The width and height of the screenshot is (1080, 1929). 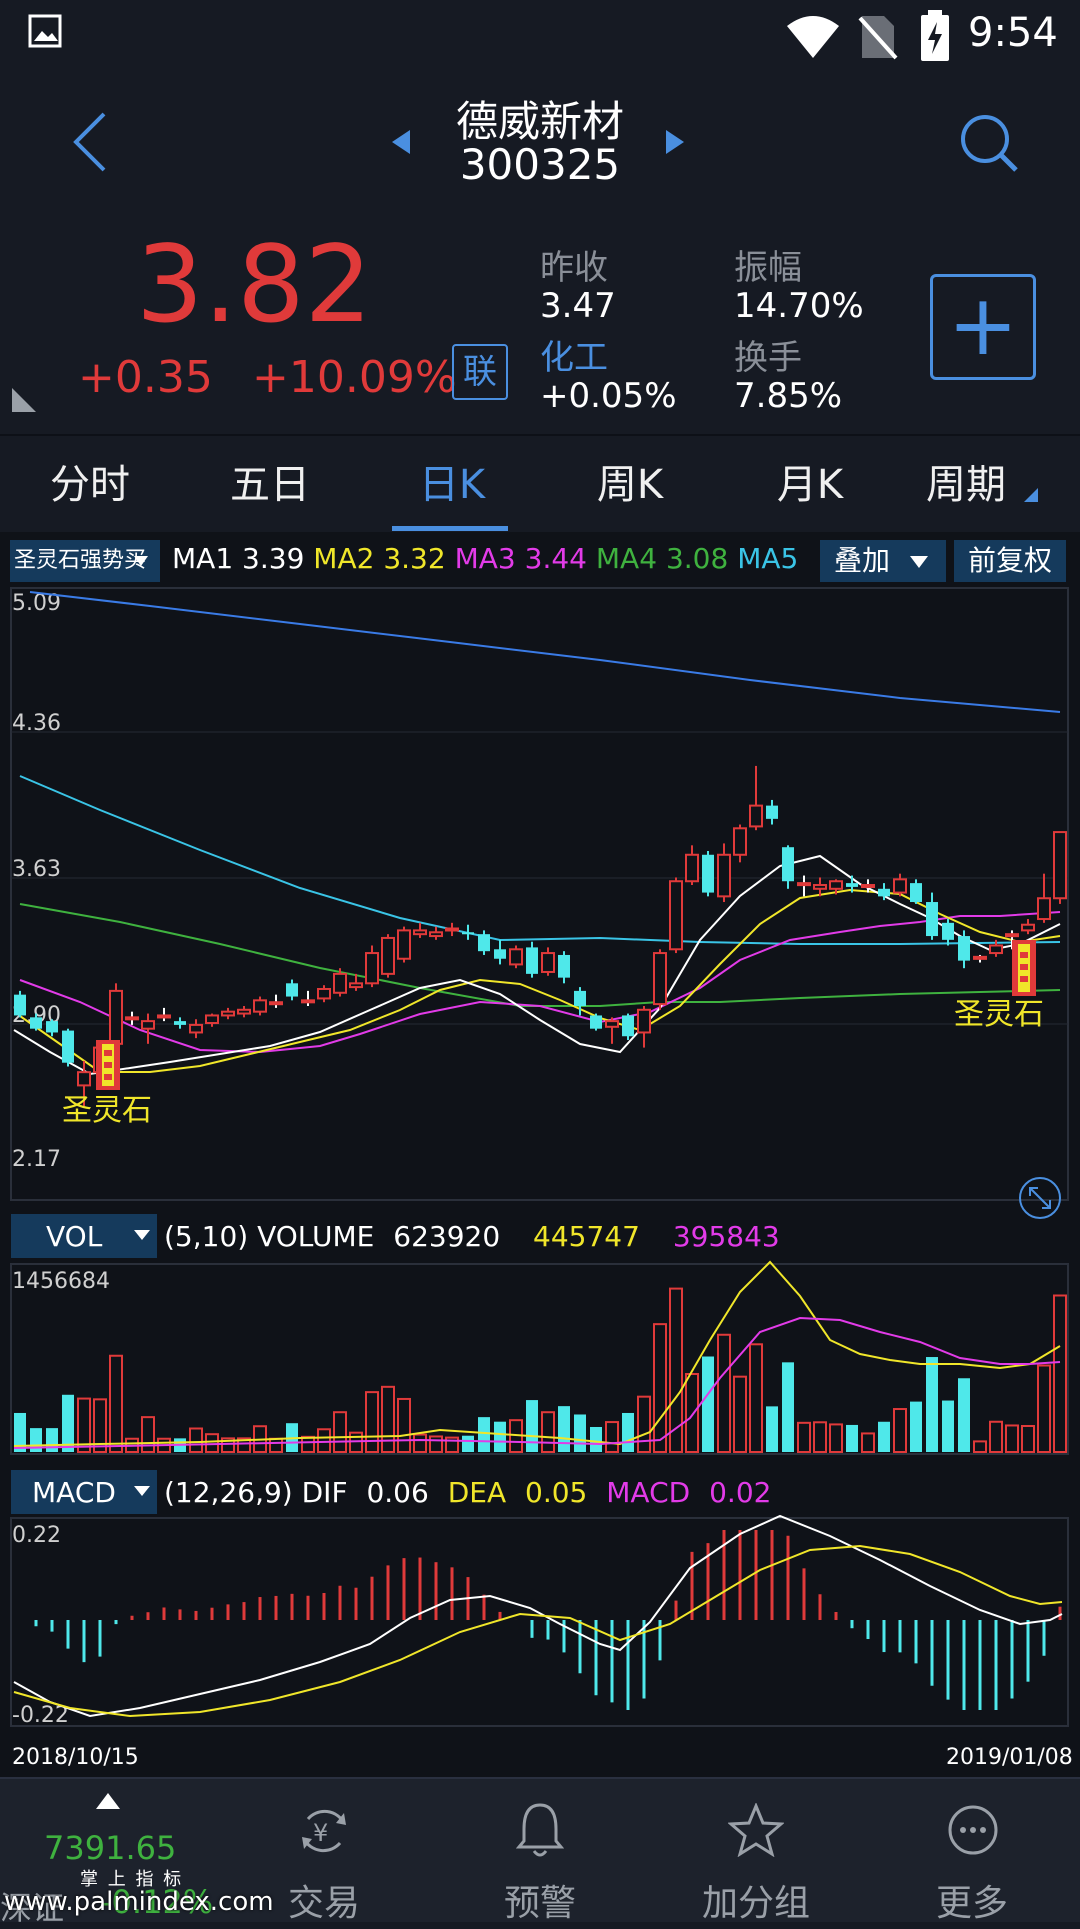 I want to click on next-stock-icon, so click(x=675, y=142).